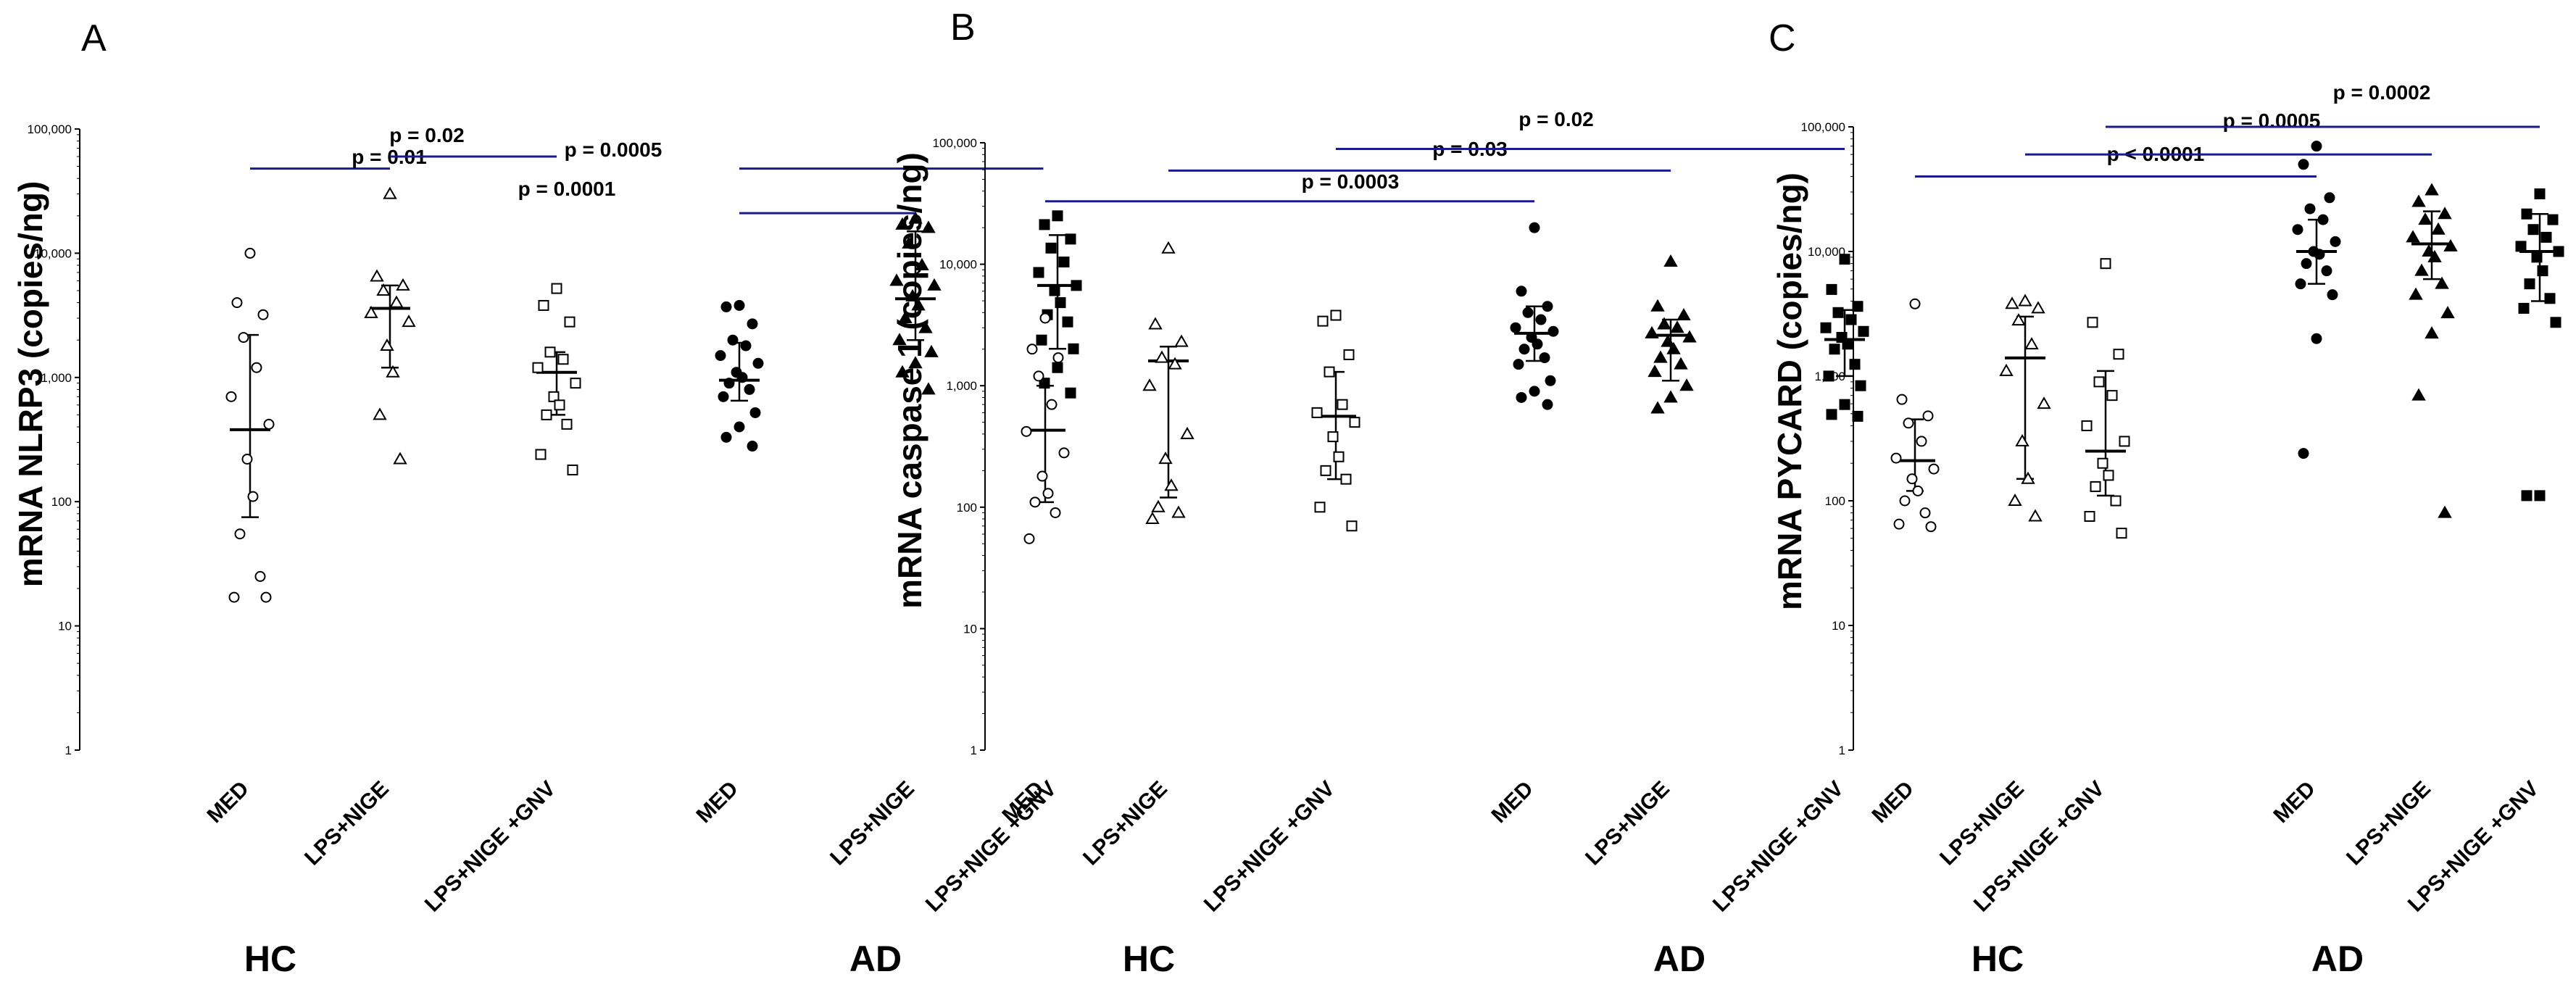 Image resolution: width=2576 pixels, height=990 pixels. Describe the element at coordinates (909, 380) in the screenshot. I see `y-axis-label: mRNA caspase 1 (copies/ng)` at that location.